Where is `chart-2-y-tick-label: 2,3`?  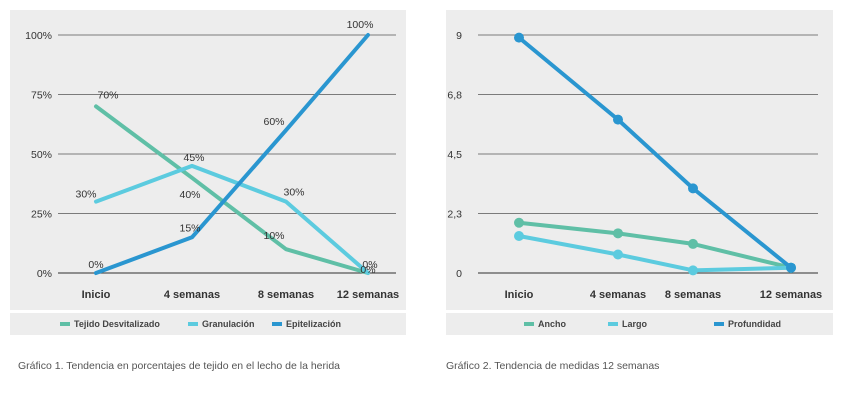 chart-2-y-tick-label: 2,3 is located at coordinates (454, 215).